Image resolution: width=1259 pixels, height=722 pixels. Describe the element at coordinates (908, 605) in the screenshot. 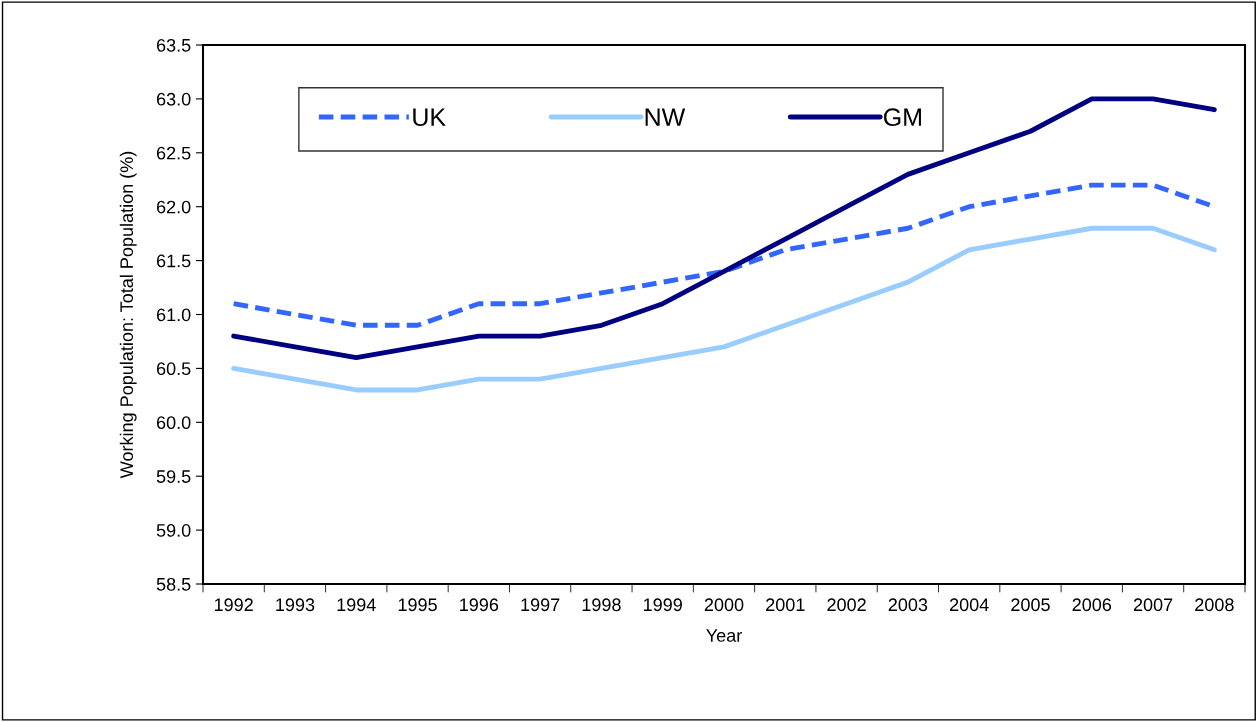

I see `x-tick-label: 2003` at that location.